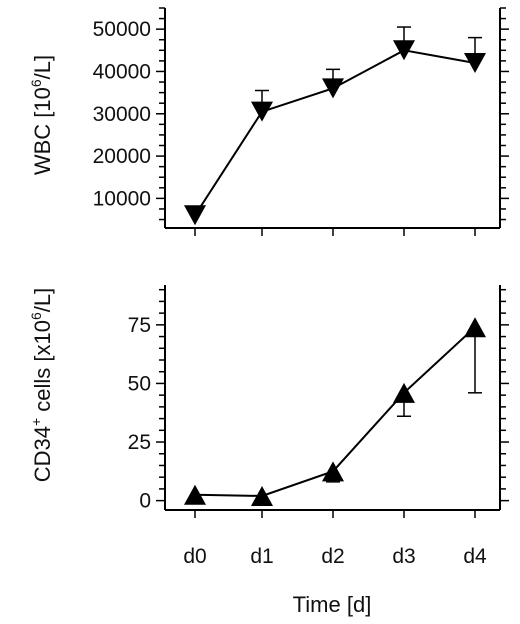 The height and width of the screenshot is (624, 520). I want to click on wbc-y-axis-title: WBC [106/L], so click(41, 115).